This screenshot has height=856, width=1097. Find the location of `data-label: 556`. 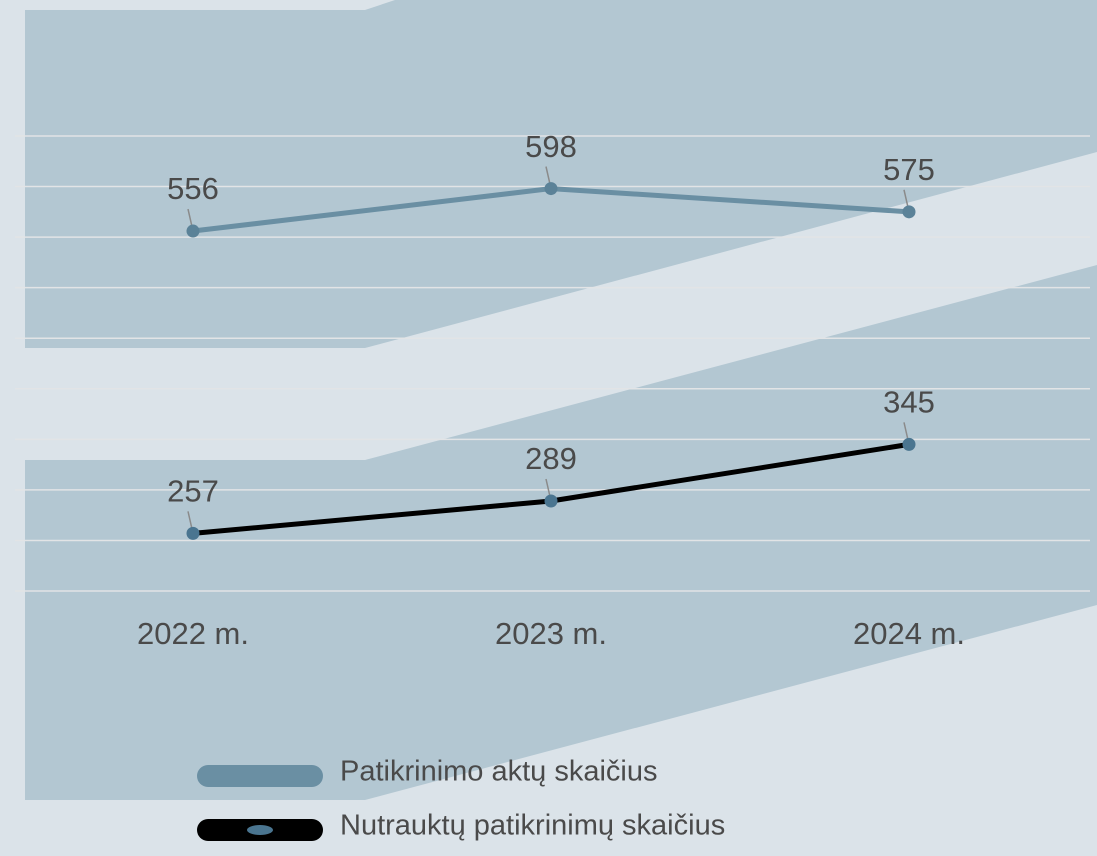

data-label: 556 is located at coordinates (193, 188).